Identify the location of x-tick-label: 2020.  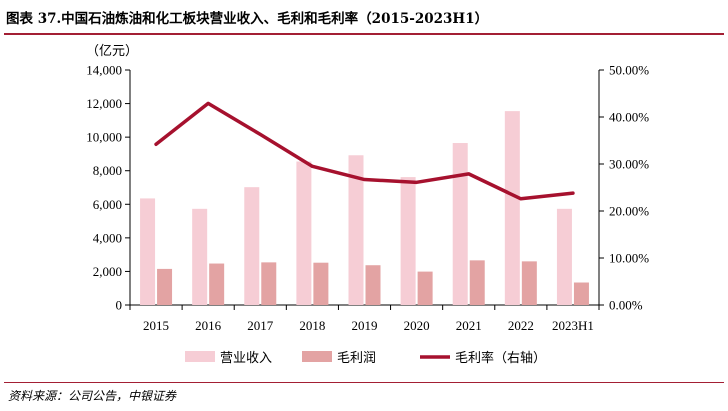
(417, 325).